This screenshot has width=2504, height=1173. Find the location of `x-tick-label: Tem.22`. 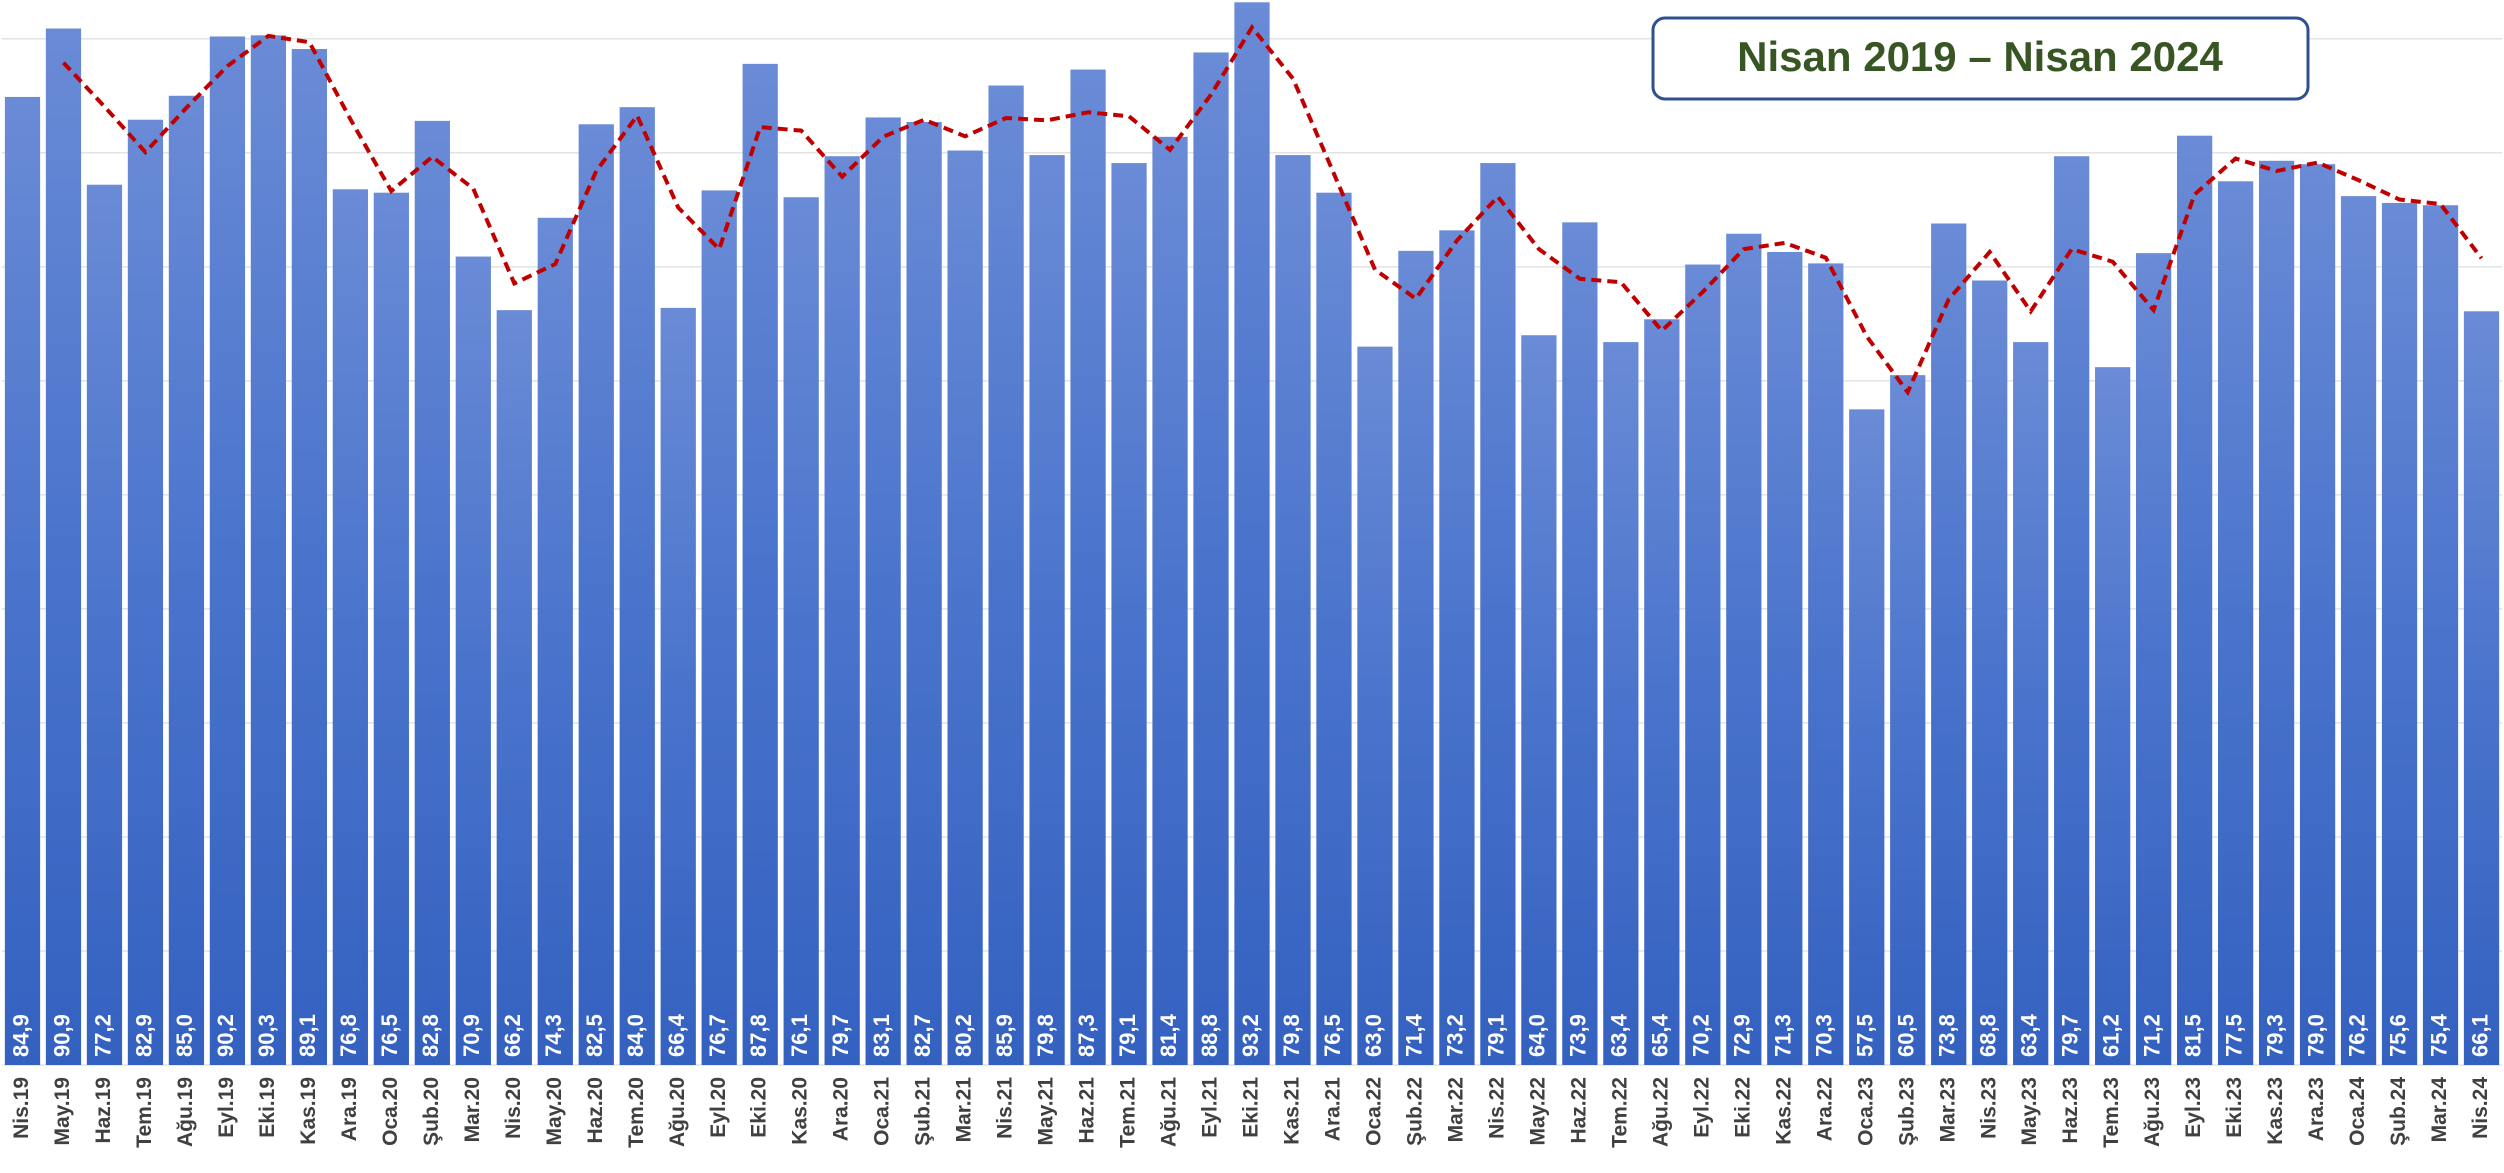

x-tick-label: Tem.22 is located at coordinates (1619, 1112).